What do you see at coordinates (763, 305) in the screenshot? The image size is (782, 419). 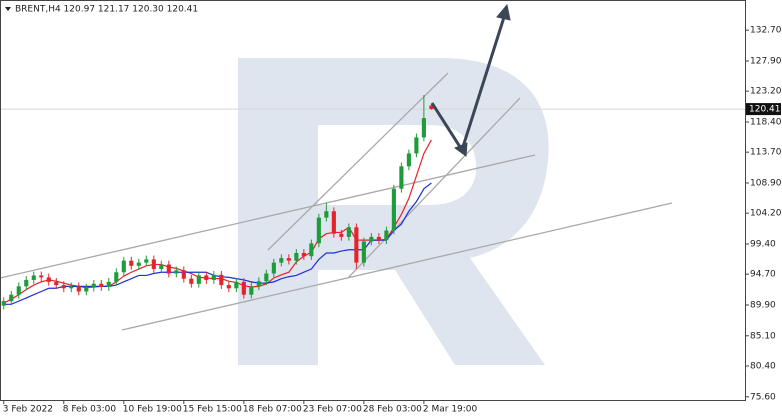 I see `y-tick-label: 89.90` at bounding box center [763, 305].